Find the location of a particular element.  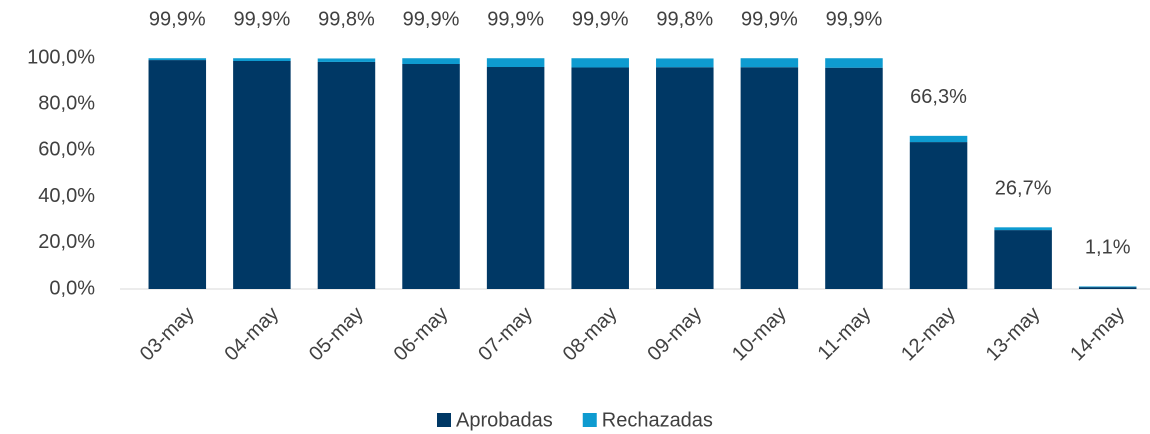

x-tick-label: 11-may is located at coordinates (845, 334).